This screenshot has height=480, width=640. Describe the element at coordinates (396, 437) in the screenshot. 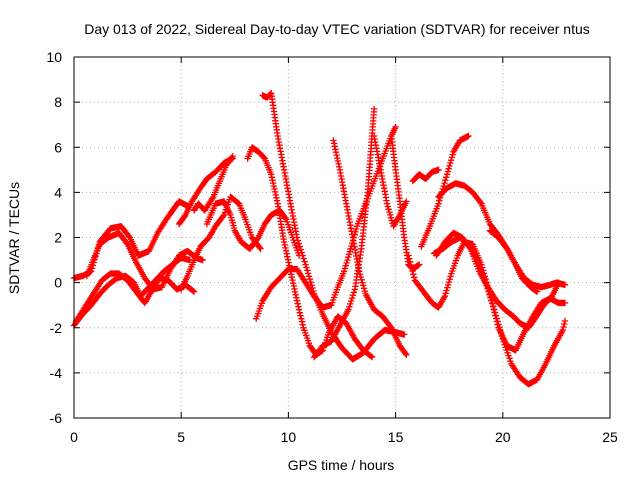

I see `x-tick-label: 15` at that location.